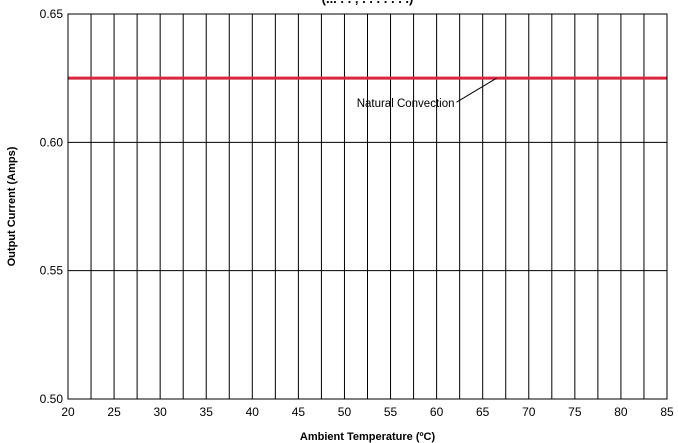 This screenshot has height=443, width=678. I want to click on y-axis-title: Output Current (Amps), so click(12, 206).